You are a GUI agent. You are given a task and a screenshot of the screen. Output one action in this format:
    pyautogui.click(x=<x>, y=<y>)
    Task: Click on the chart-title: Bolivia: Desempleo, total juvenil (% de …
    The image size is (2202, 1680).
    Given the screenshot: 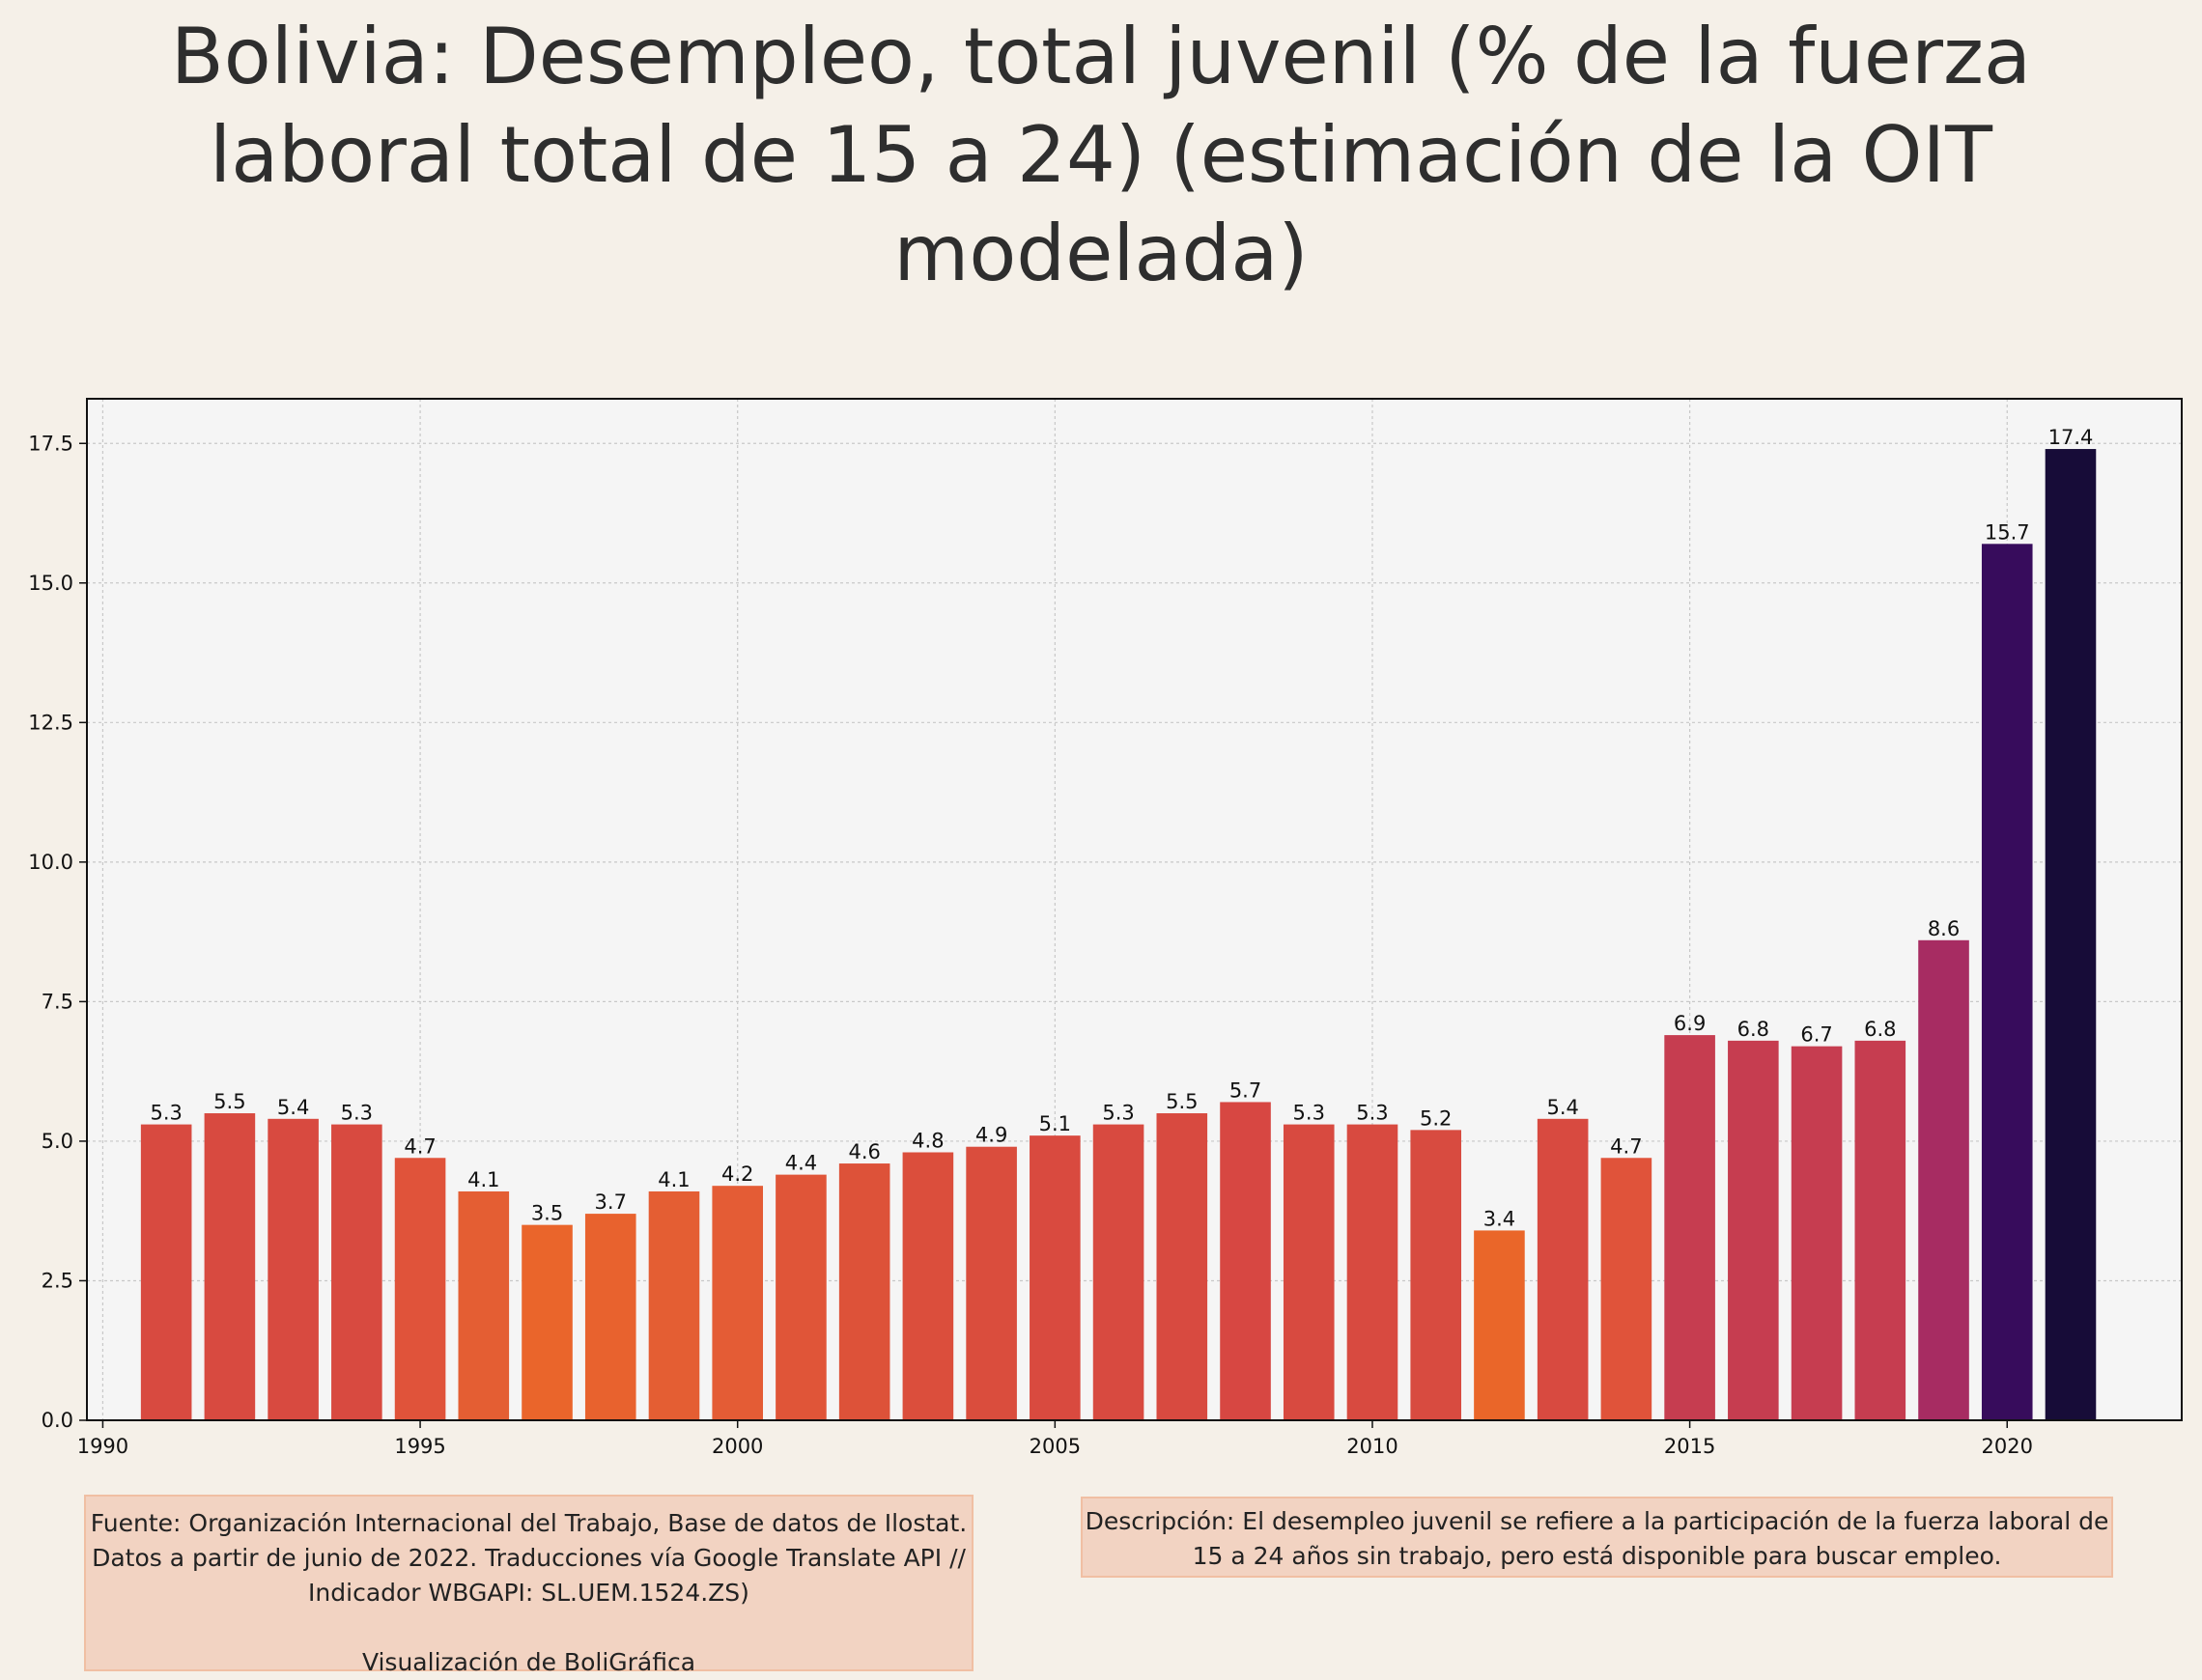 What is the action you would take?
    pyautogui.click(x=1101, y=155)
    